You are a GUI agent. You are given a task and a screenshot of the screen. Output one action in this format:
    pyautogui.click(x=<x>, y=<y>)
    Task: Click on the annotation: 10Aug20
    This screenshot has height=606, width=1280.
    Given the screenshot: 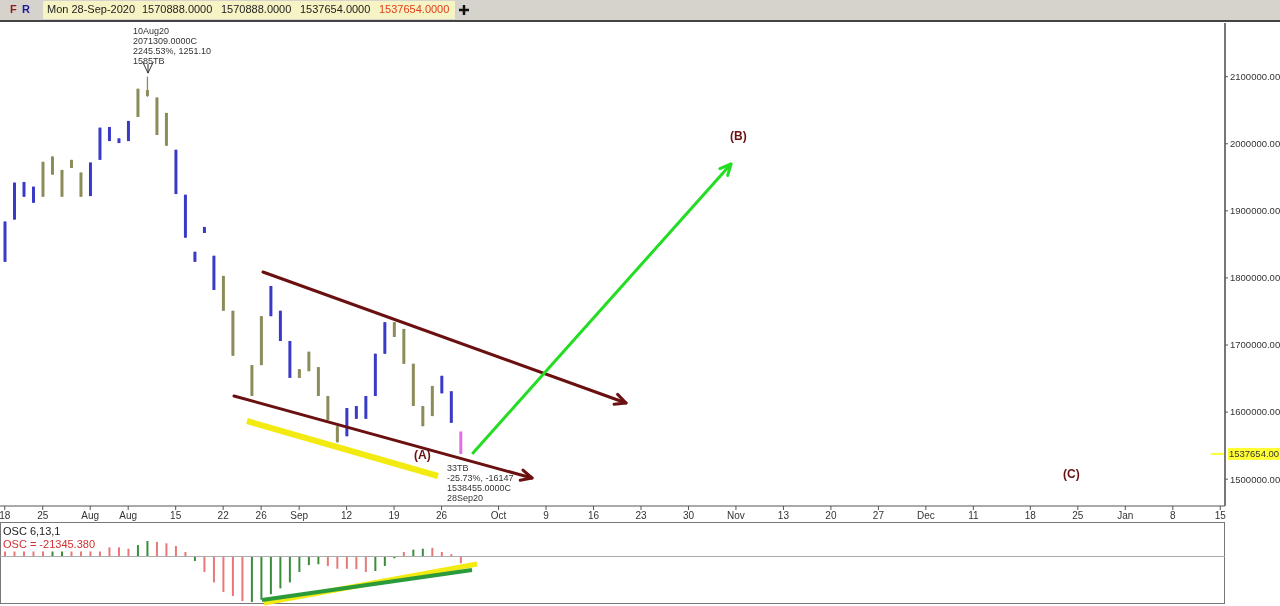 What is the action you would take?
    pyautogui.click(x=151, y=31)
    